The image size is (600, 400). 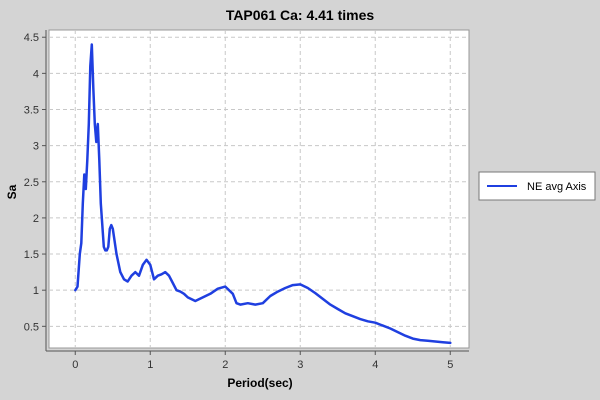 What do you see at coordinates (259, 383) in the screenshot?
I see `x-axis-label: Period(sec)` at bounding box center [259, 383].